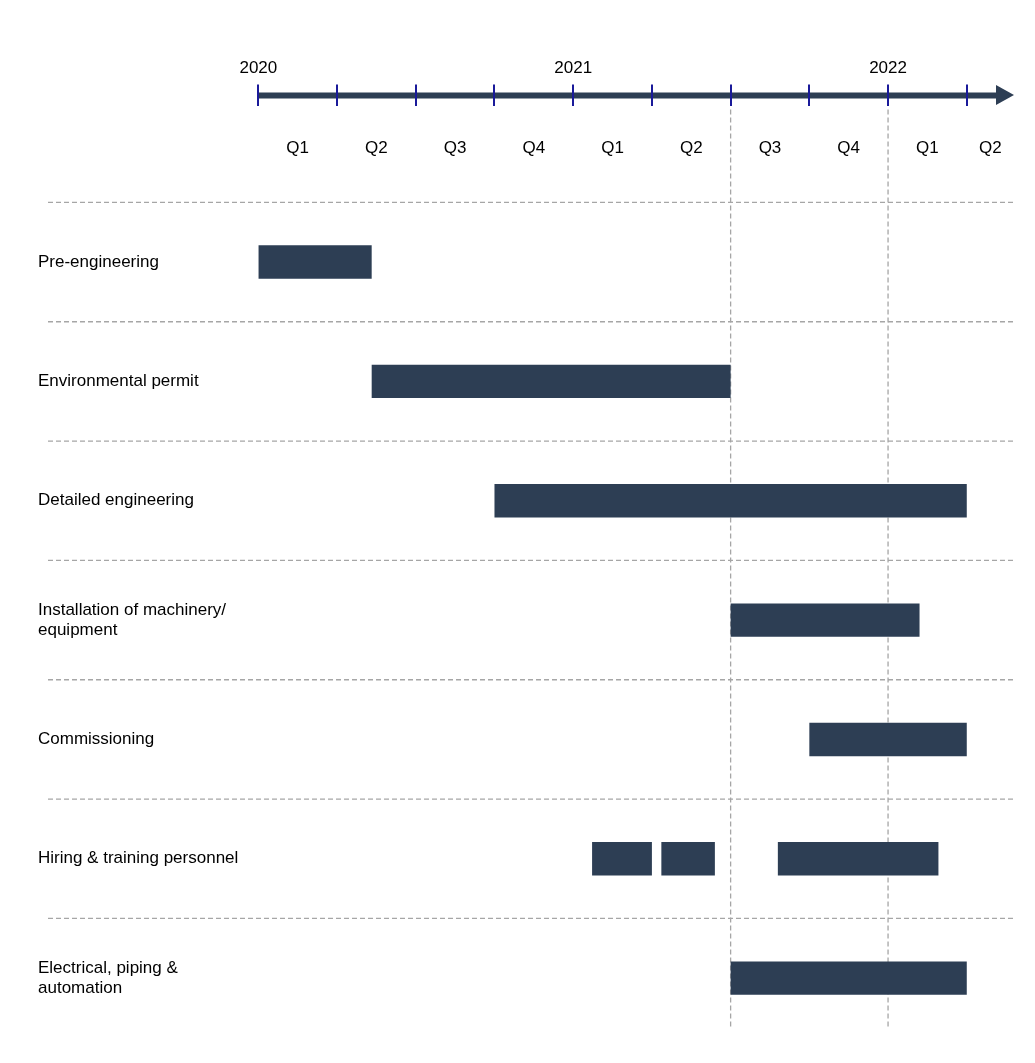 The height and width of the screenshot is (1063, 1035). I want to click on y-tick-label: Installation of machinery/ equipment, so click(132, 619).